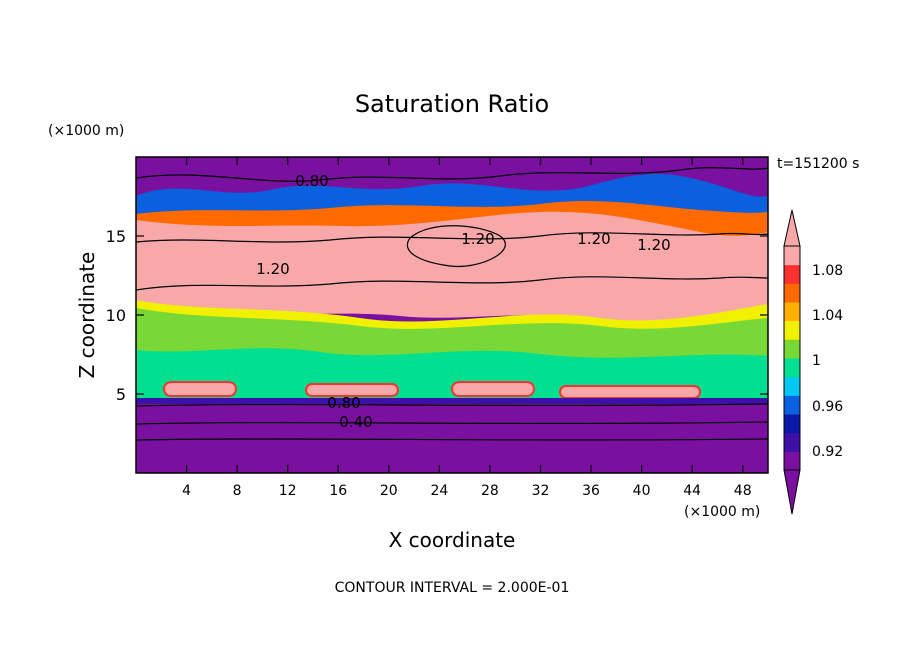 Image resolution: width=904 pixels, height=654 pixels. Describe the element at coordinates (86, 131) in the screenshot. I see `y-unit-label: (×1000 m)` at that location.